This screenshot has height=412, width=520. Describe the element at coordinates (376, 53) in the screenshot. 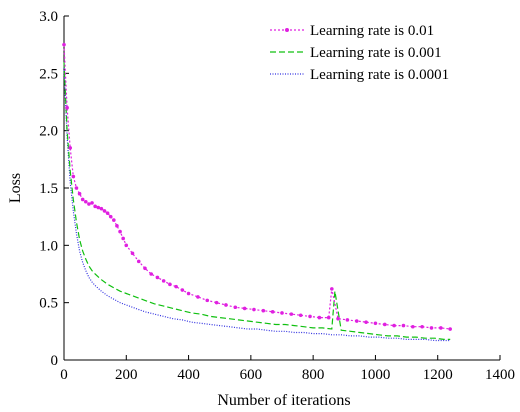

I see `legend-label: Learning rate is 0.001` at that location.